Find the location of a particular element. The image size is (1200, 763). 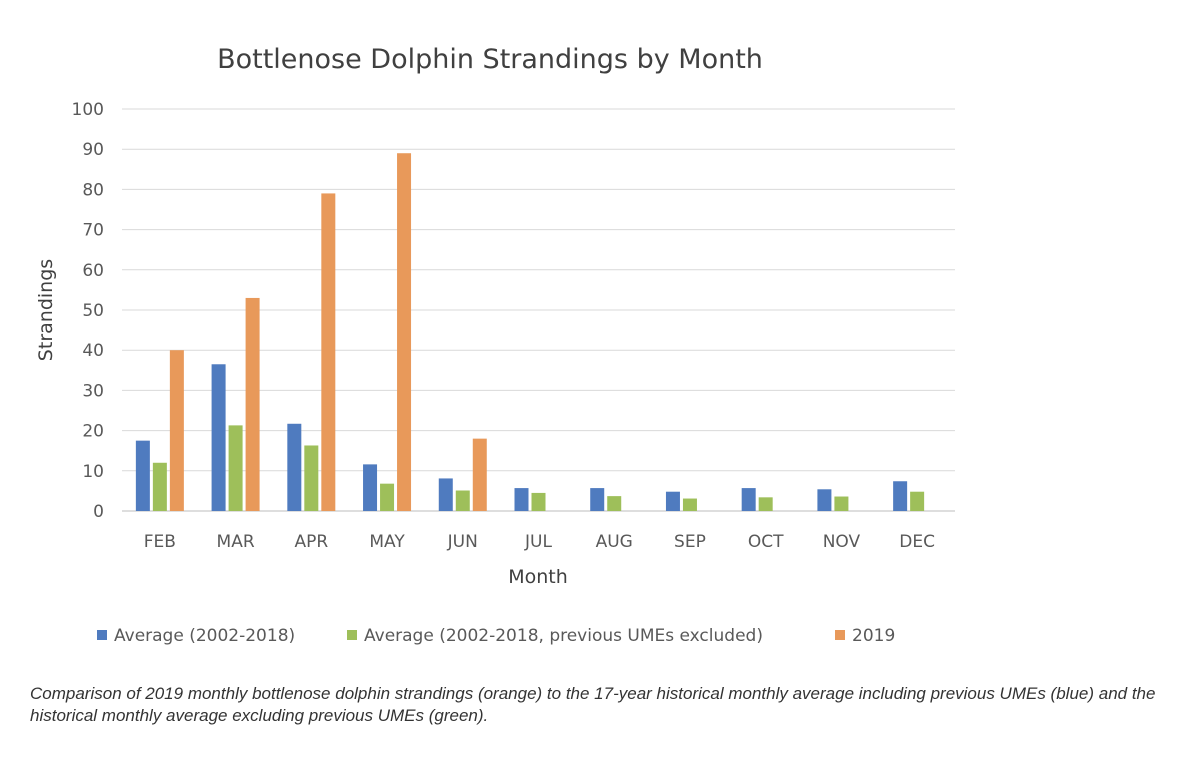

y-axis-ticks: 0 10 20 30 40 50 60 70 80 90 100 is located at coordinates (88, 311).